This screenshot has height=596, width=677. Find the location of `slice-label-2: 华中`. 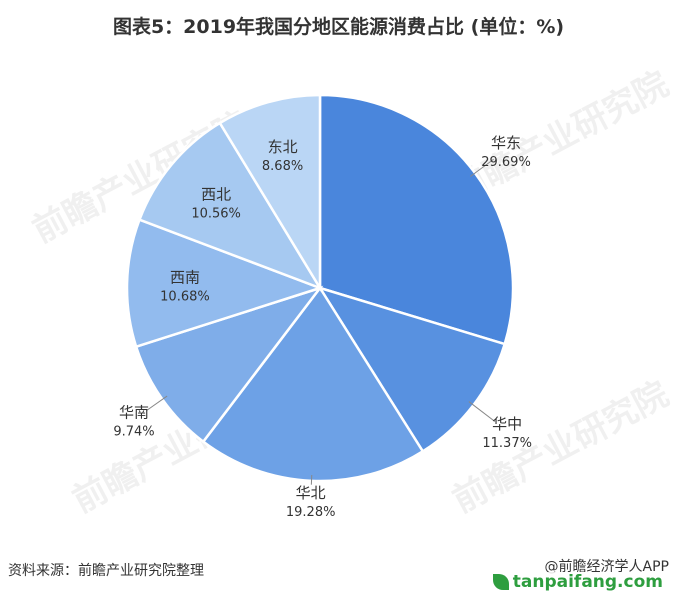

slice-label-2: 华中 is located at coordinates (507, 424).